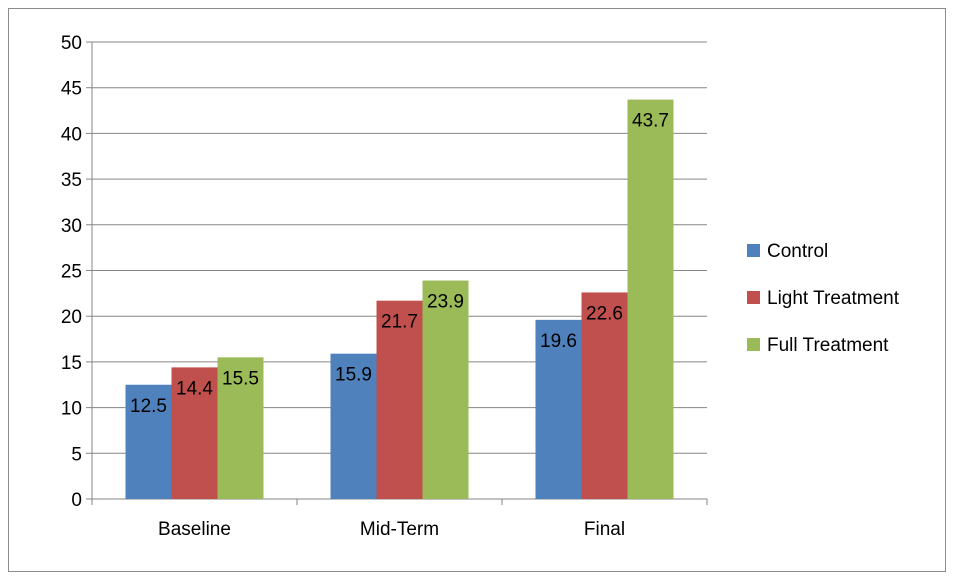 The width and height of the screenshot is (958, 580). Describe the element at coordinates (445, 302) in the screenshot. I see `data-label: 23.9` at that location.